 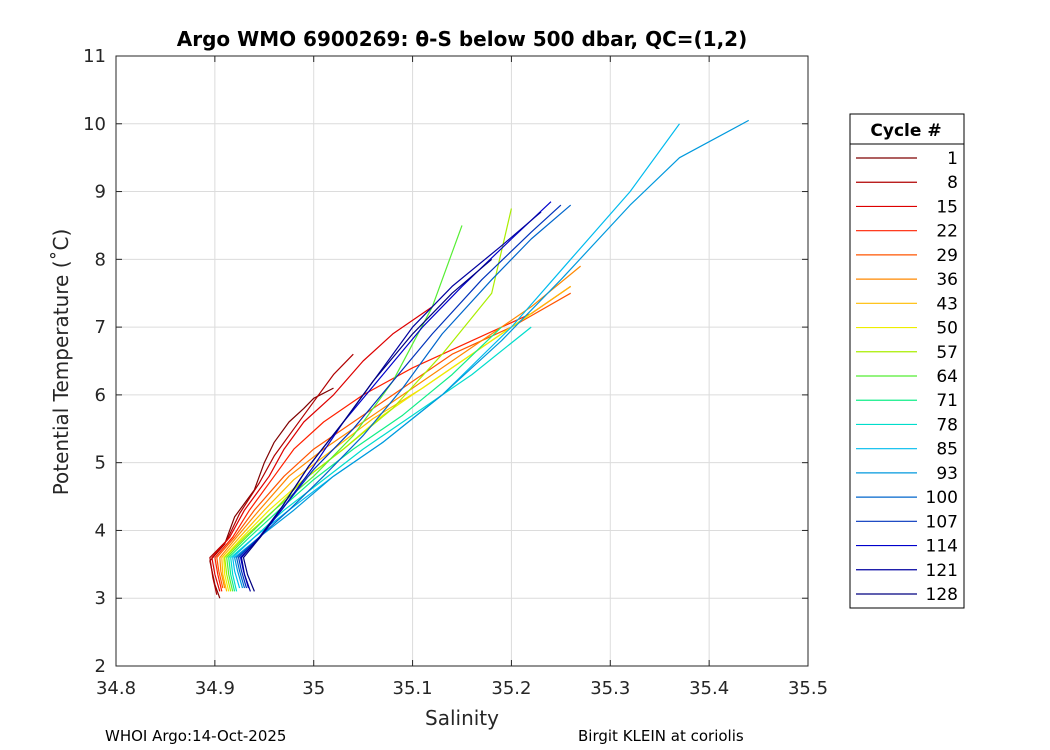 I want to click on y-tick-label: 5, so click(x=100, y=463).